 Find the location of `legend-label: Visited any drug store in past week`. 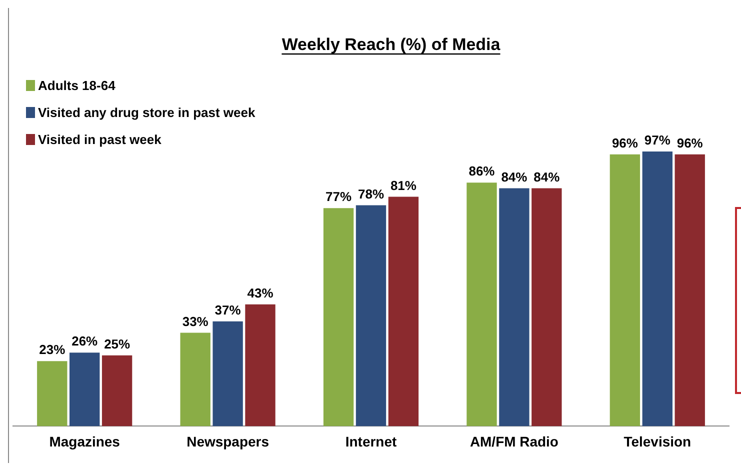

legend-label: Visited any drug store in past week is located at coordinates (147, 112).